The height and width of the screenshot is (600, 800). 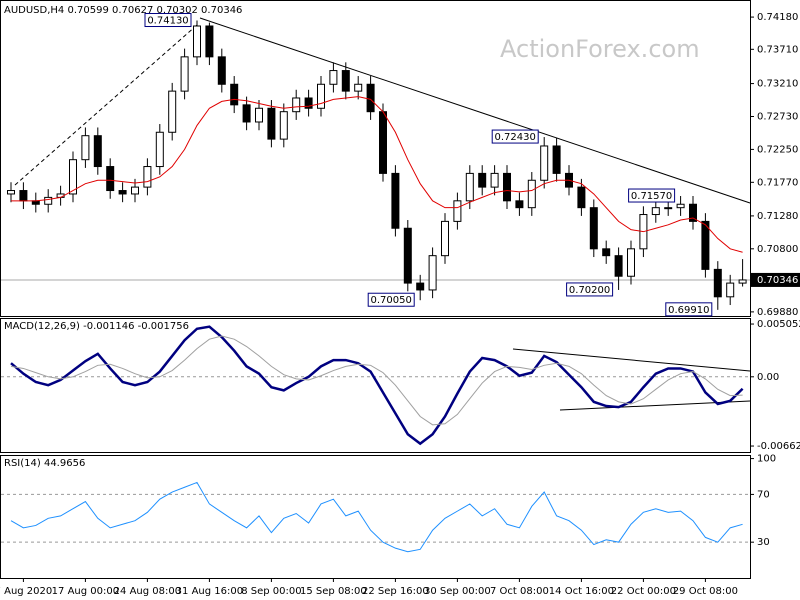 I want to click on x-tick-label: 29 Oct 08:00, so click(x=705, y=591).